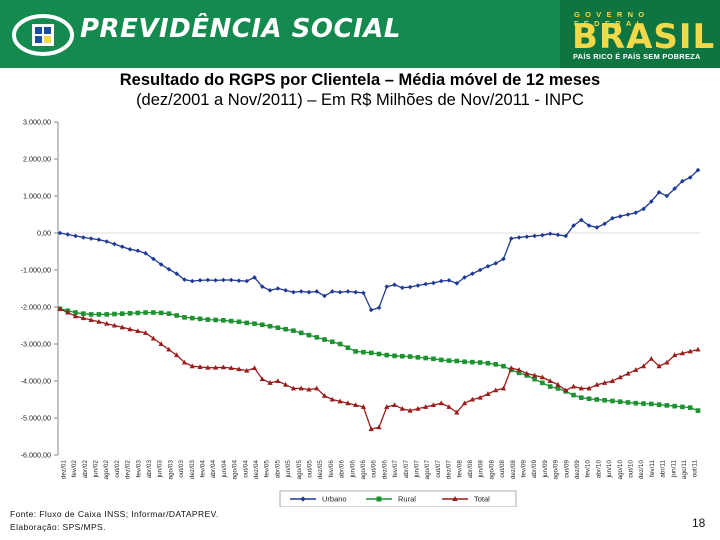 This screenshot has height=540, width=720. What do you see at coordinates (331, 469) in the screenshot?
I see `x-tick-label: fev/06` at bounding box center [331, 469].